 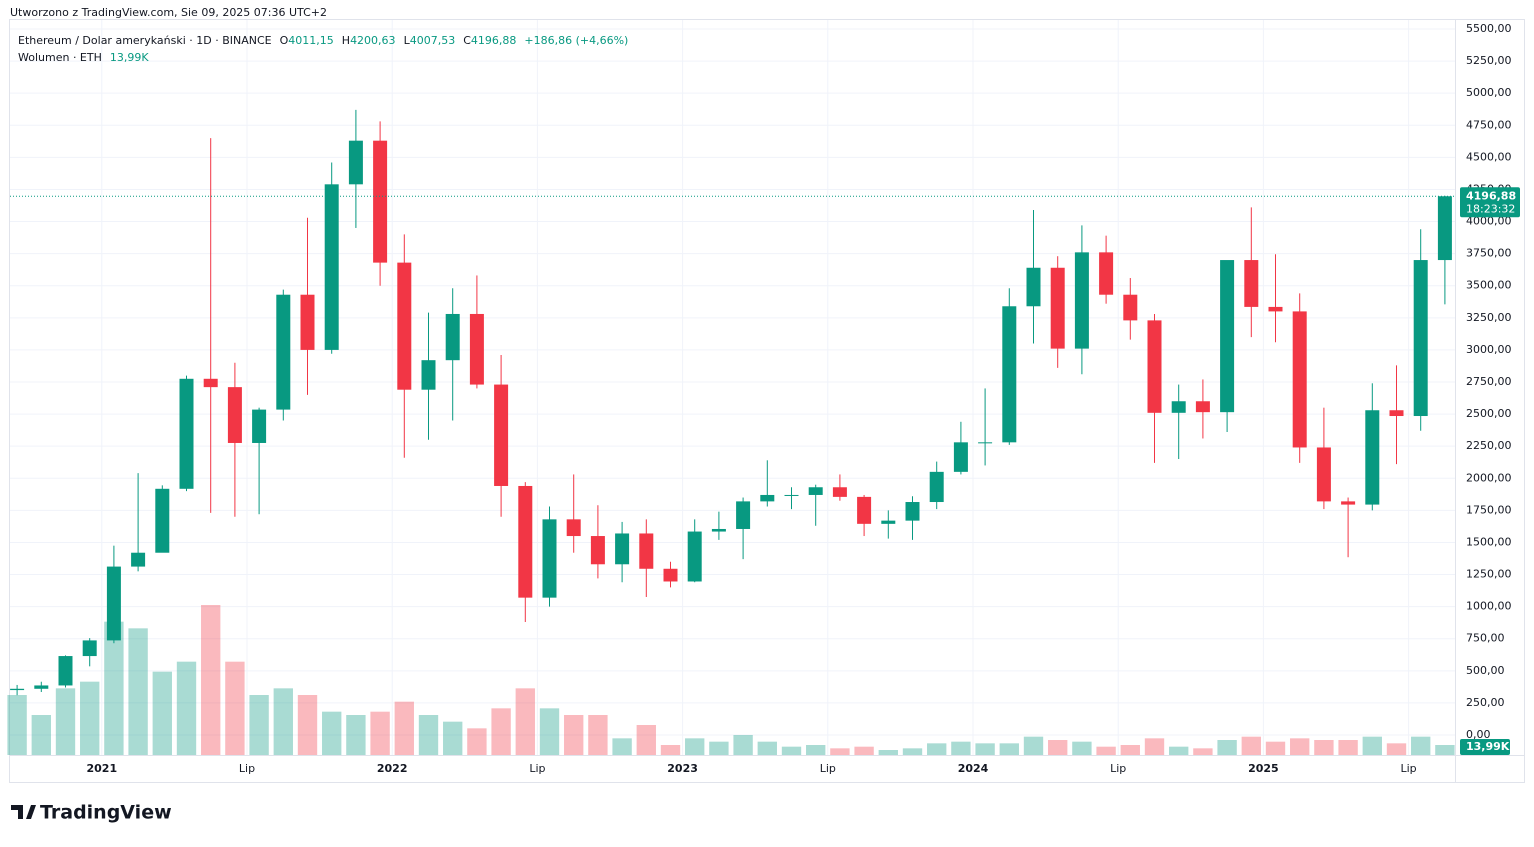 What do you see at coordinates (973, 768) in the screenshot?
I see `x-tick-label: 2024` at bounding box center [973, 768].